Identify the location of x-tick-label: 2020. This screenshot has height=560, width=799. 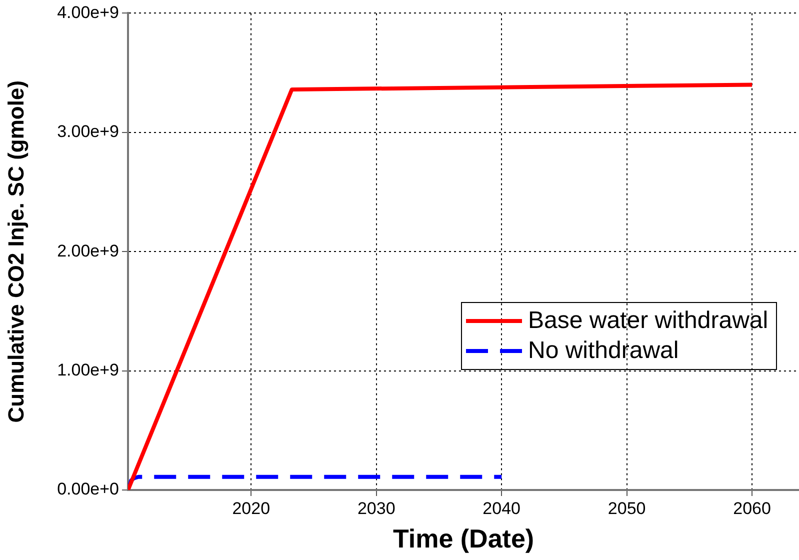
(251, 508).